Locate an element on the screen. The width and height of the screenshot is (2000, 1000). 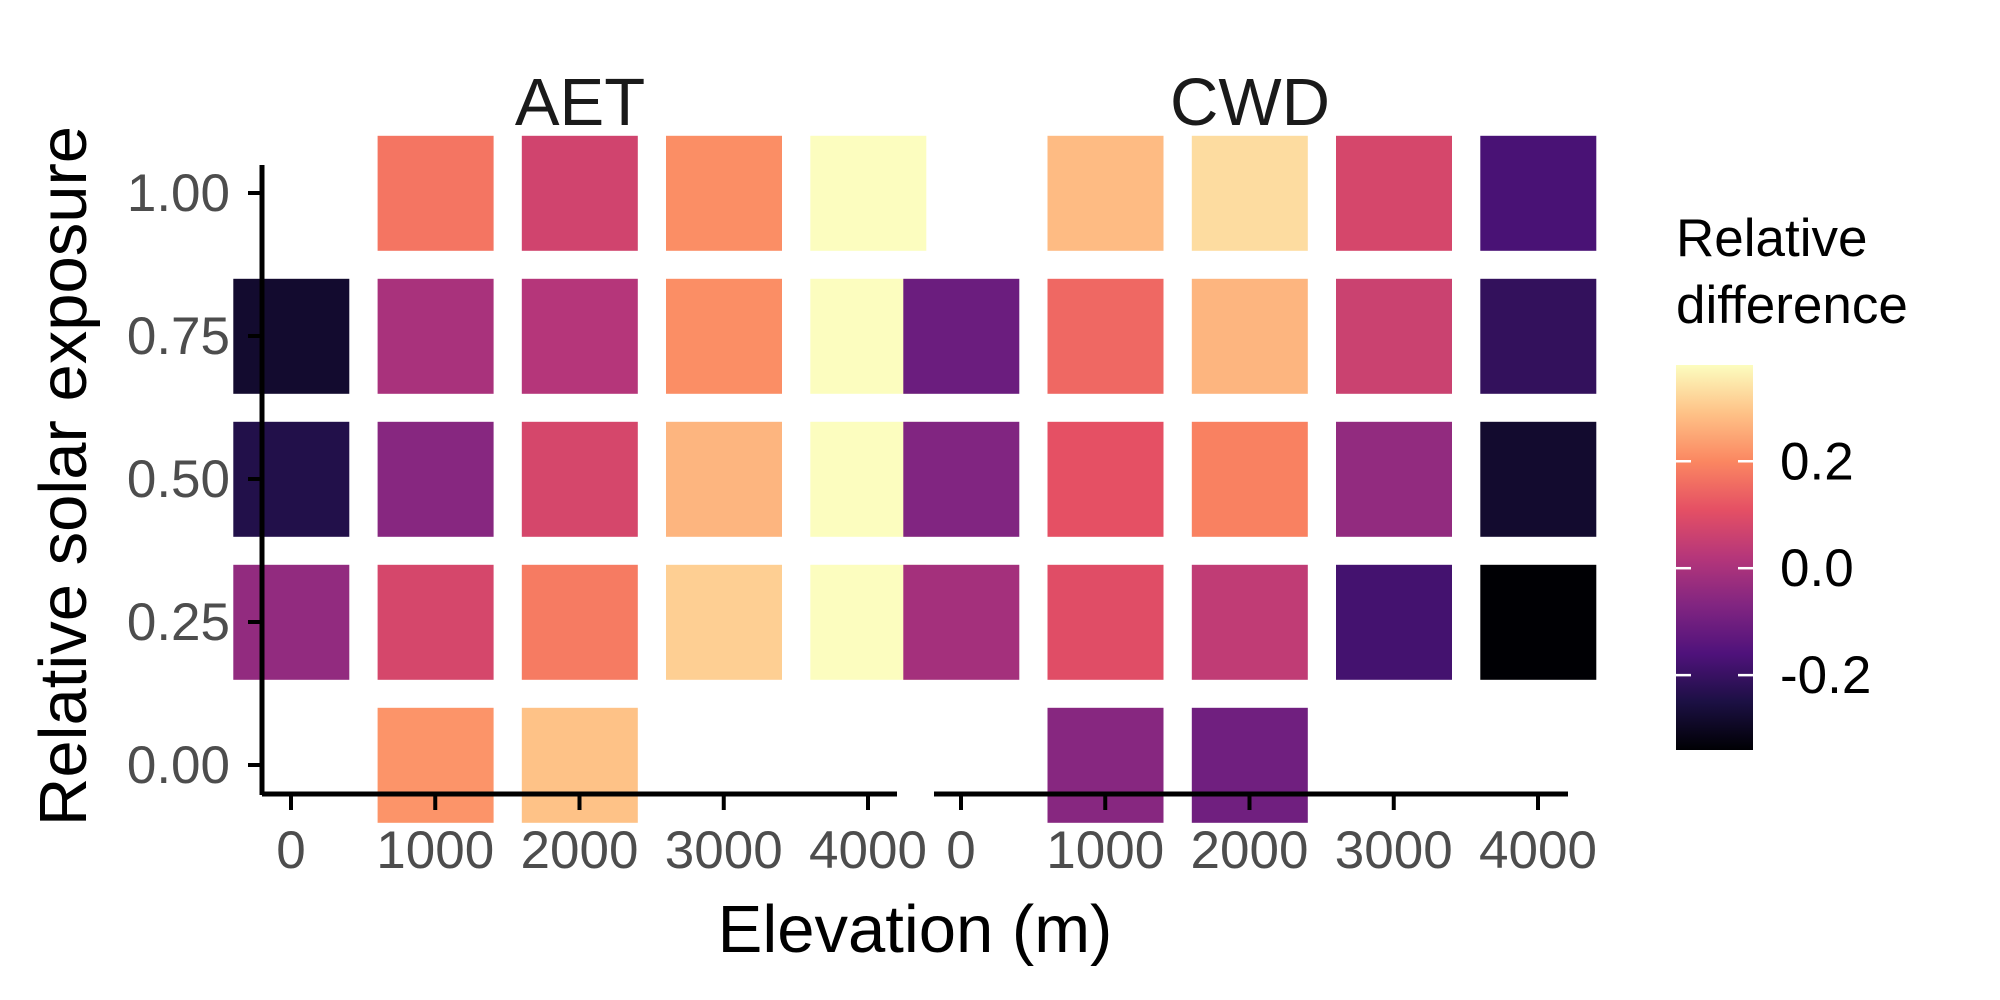
y-tick-label: 0.50 is located at coordinates (178, 479).